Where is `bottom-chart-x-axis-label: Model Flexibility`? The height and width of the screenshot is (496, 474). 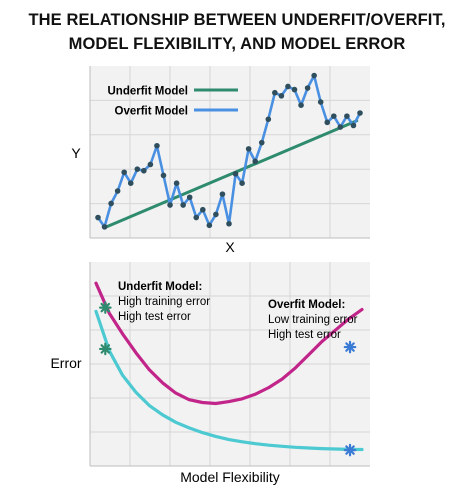
bottom-chart-x-axis-label: Model Flexibility is located at coordinates (230, 477).